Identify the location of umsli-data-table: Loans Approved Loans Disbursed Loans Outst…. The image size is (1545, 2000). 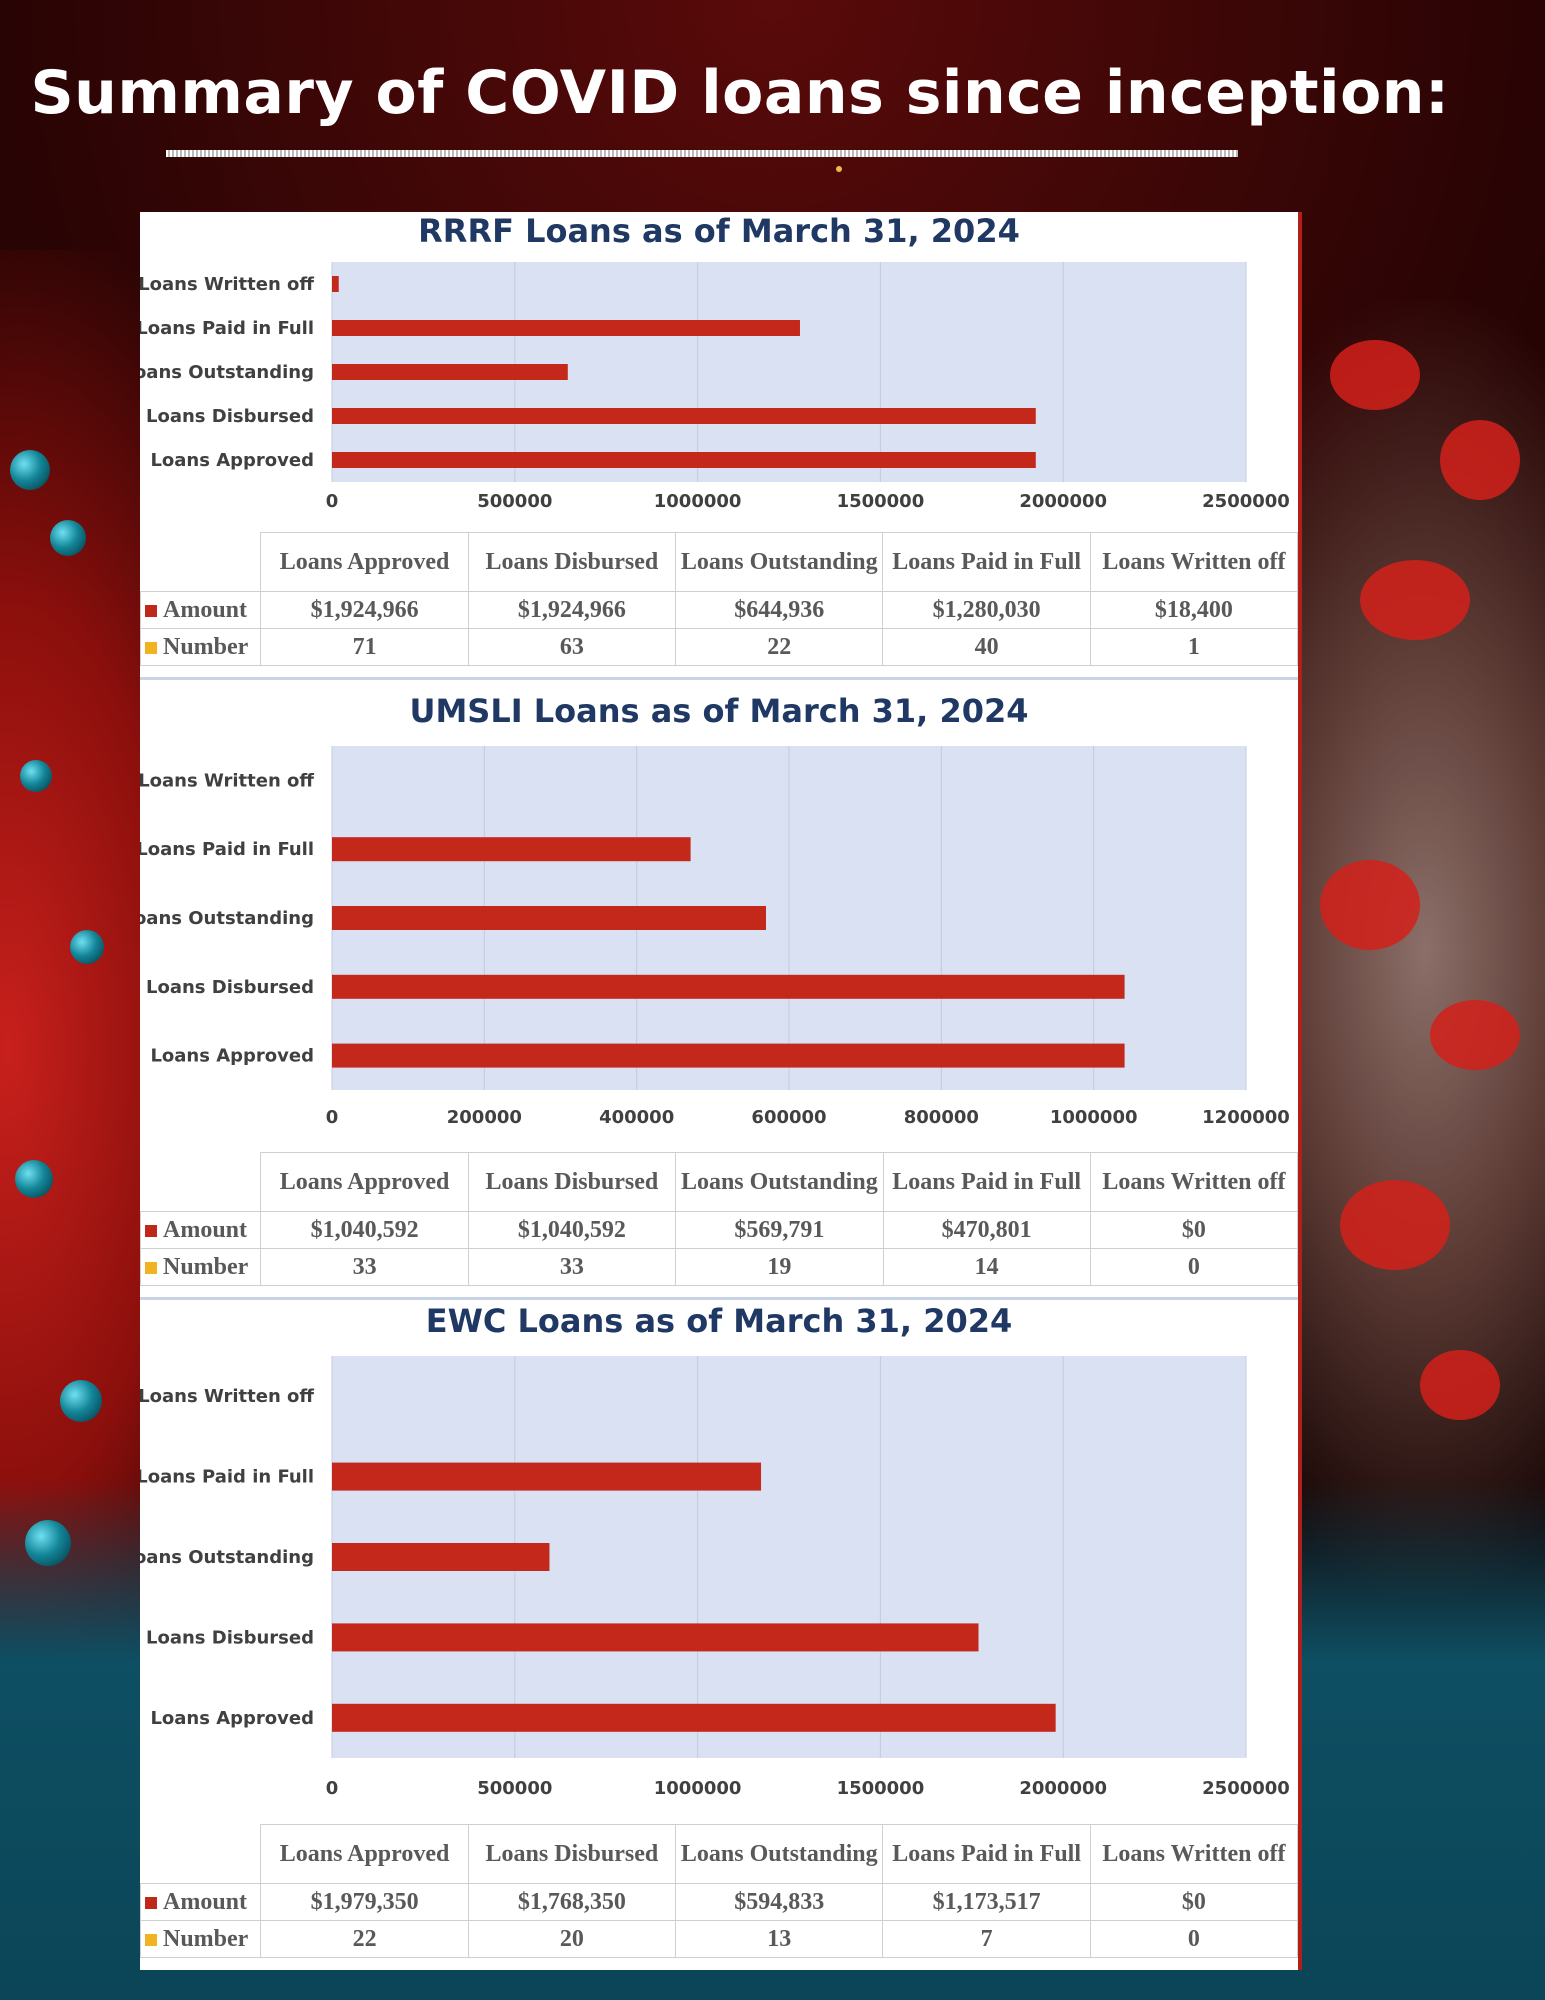
(719, 1219).